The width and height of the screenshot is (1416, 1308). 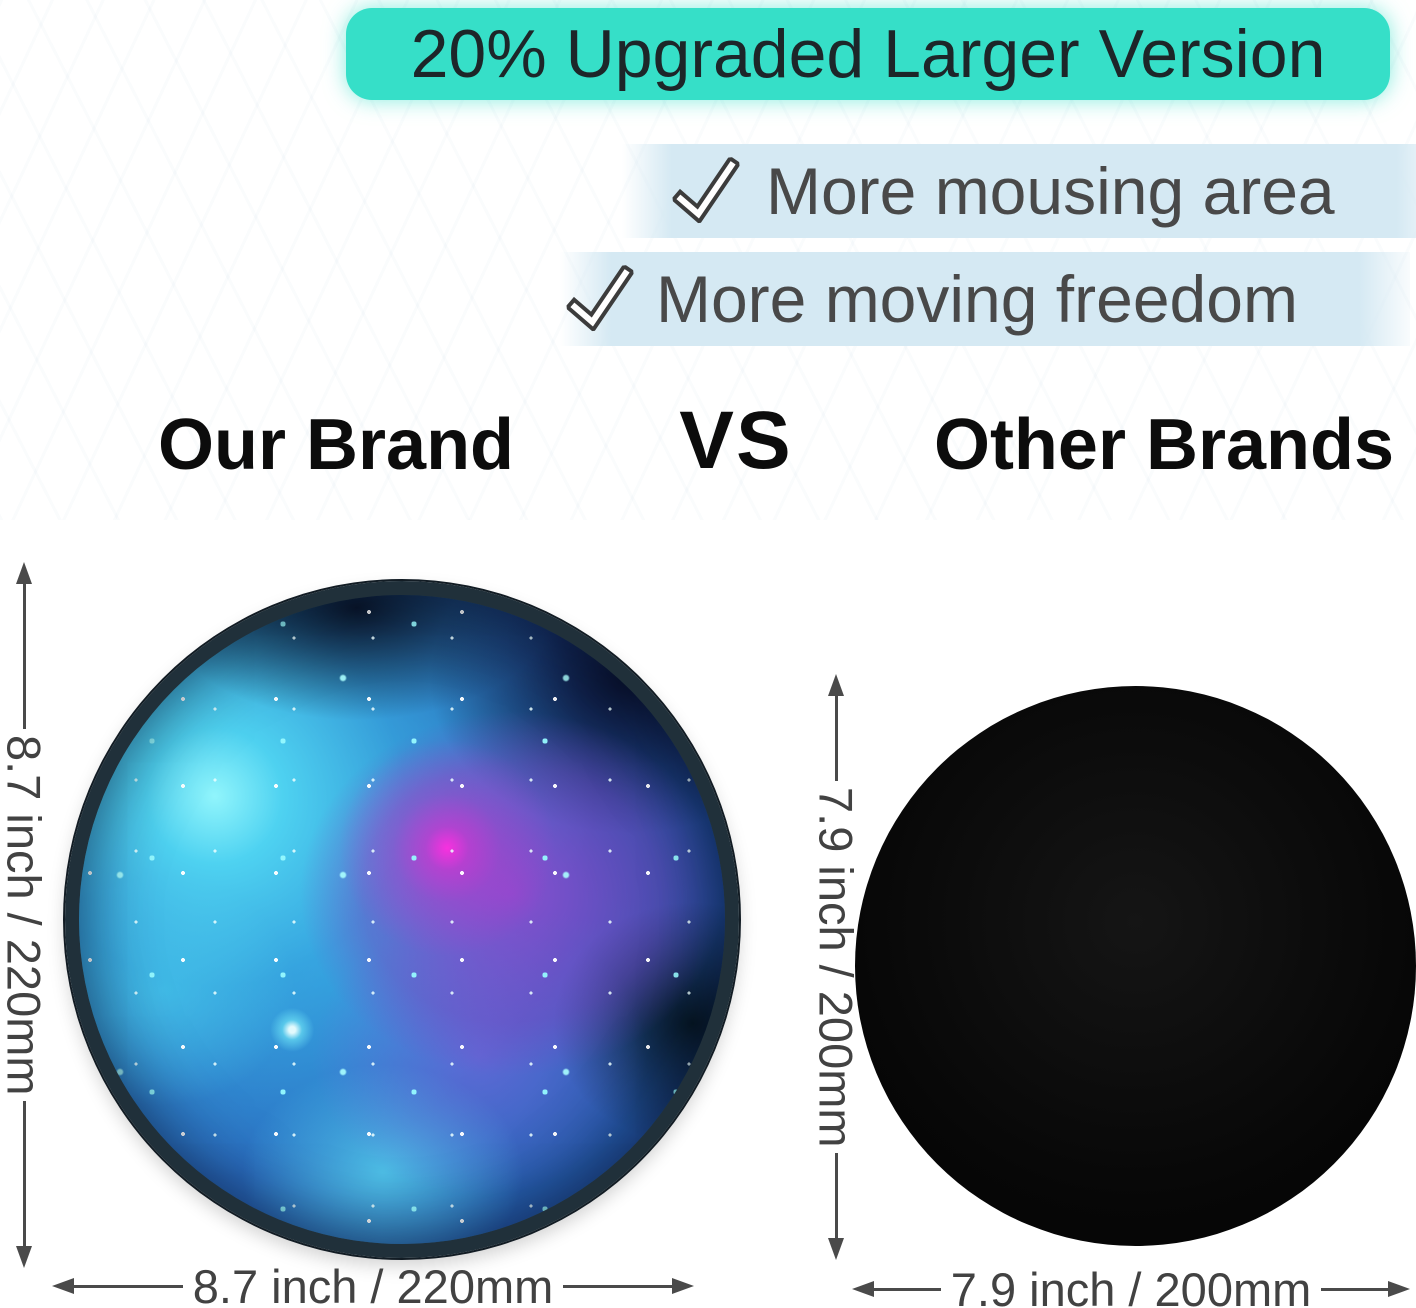 I want to click on other-pad-height-label: 7.9 inch / 200mm, so click(x=836, y=967).